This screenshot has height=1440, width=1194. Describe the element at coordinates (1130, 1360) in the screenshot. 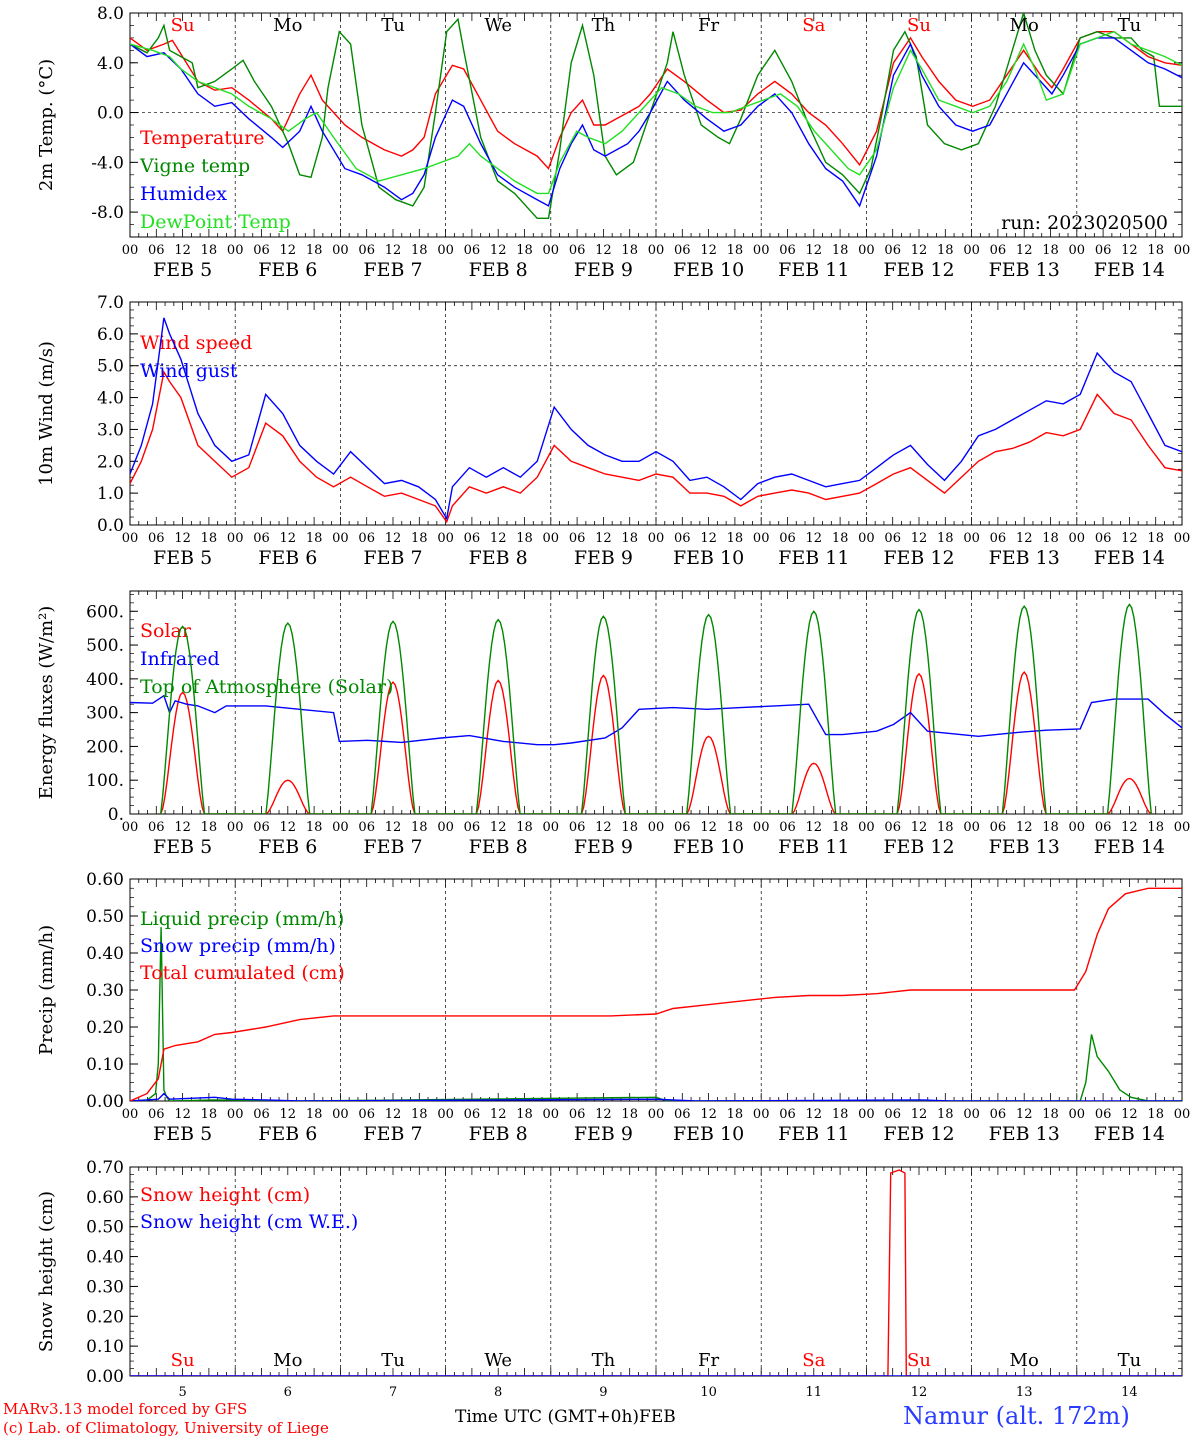

I see `weekday-label-9: Tu` at that location.